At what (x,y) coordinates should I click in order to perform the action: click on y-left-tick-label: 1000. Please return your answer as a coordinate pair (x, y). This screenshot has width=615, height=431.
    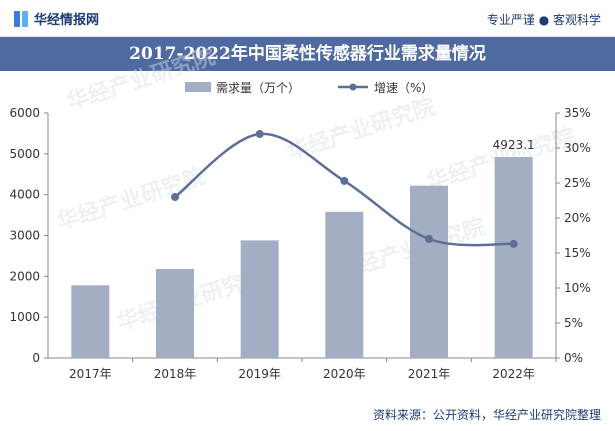
    Looking at the image, I should click on (24, 317).